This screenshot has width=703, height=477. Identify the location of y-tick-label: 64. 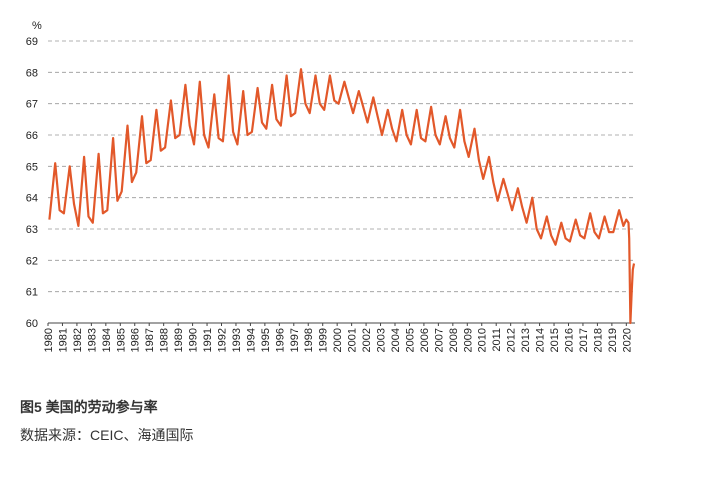
(32, 199).